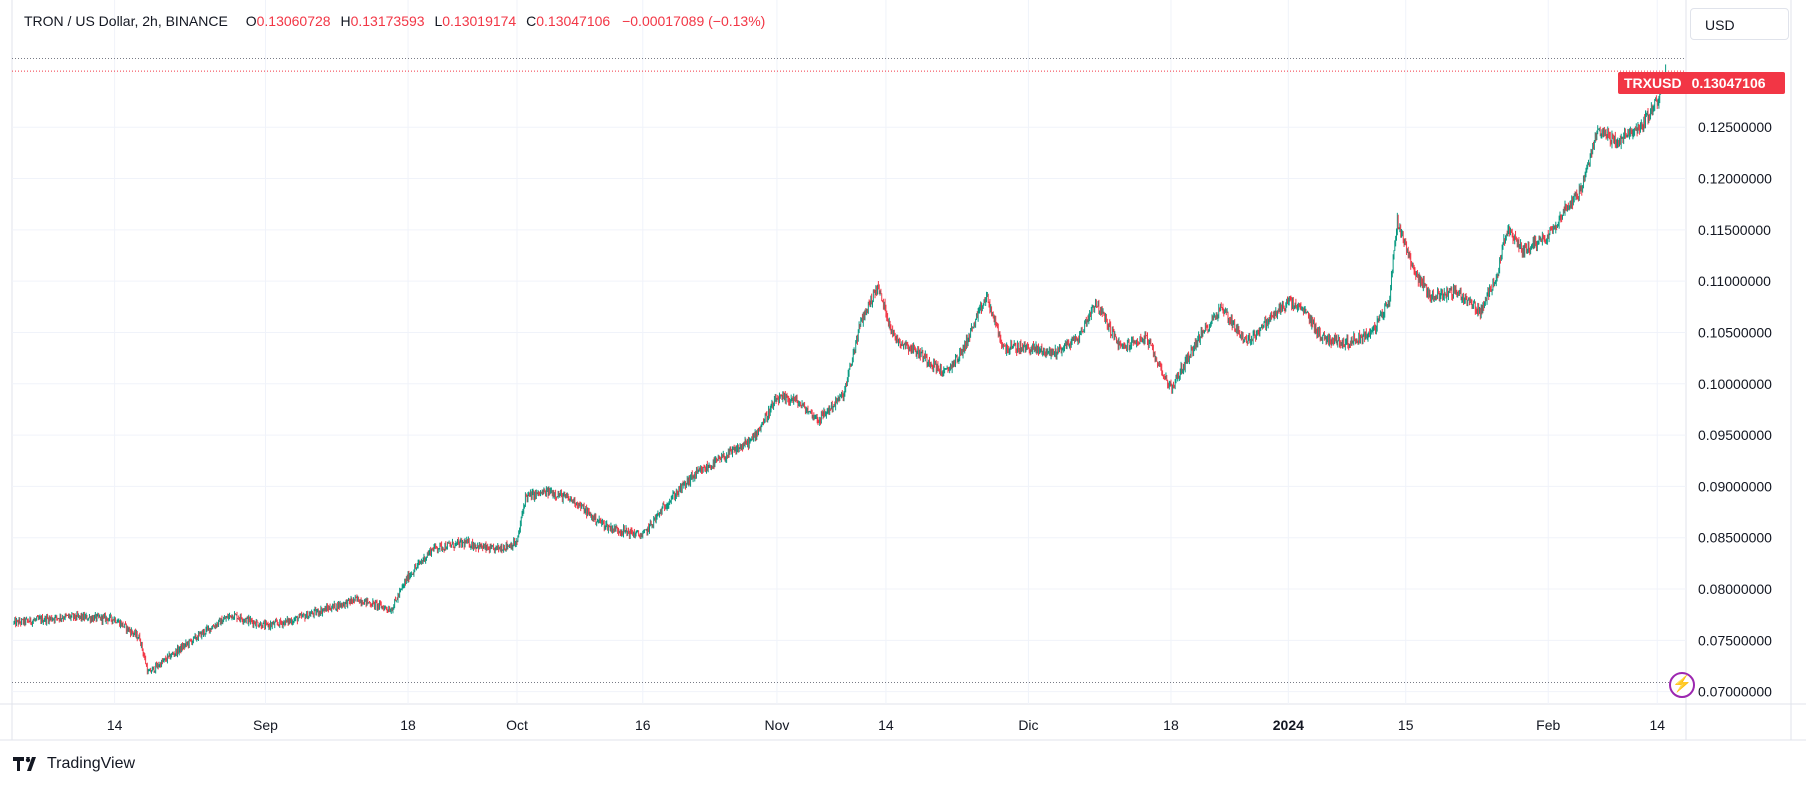  Describe the element at coordinates (345, 21) in the screenshot. I see `high-label: H` at that location.